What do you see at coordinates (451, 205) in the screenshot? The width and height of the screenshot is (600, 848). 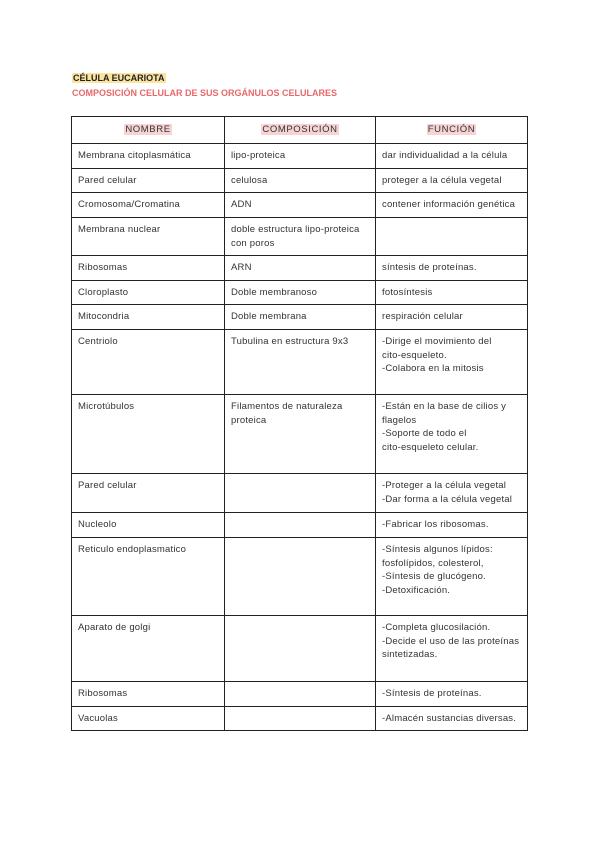 I see `cell-funcion: contener información genética` at bounding box center [451, 205].